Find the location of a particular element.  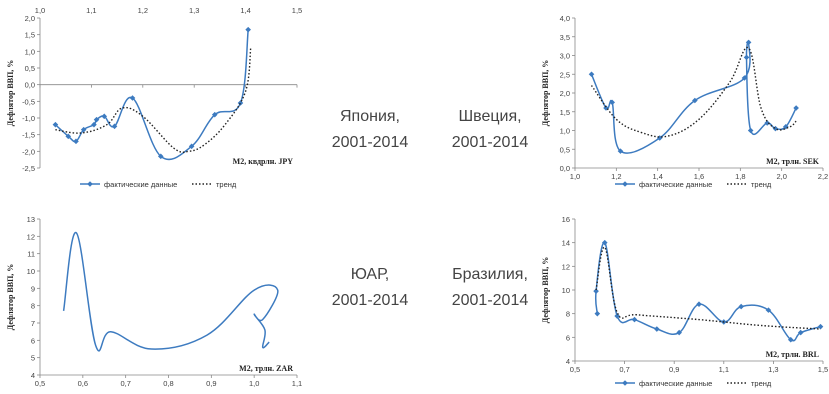

x-axis-label: M2, трлн. ZAR is located at coordinates (266, 368).